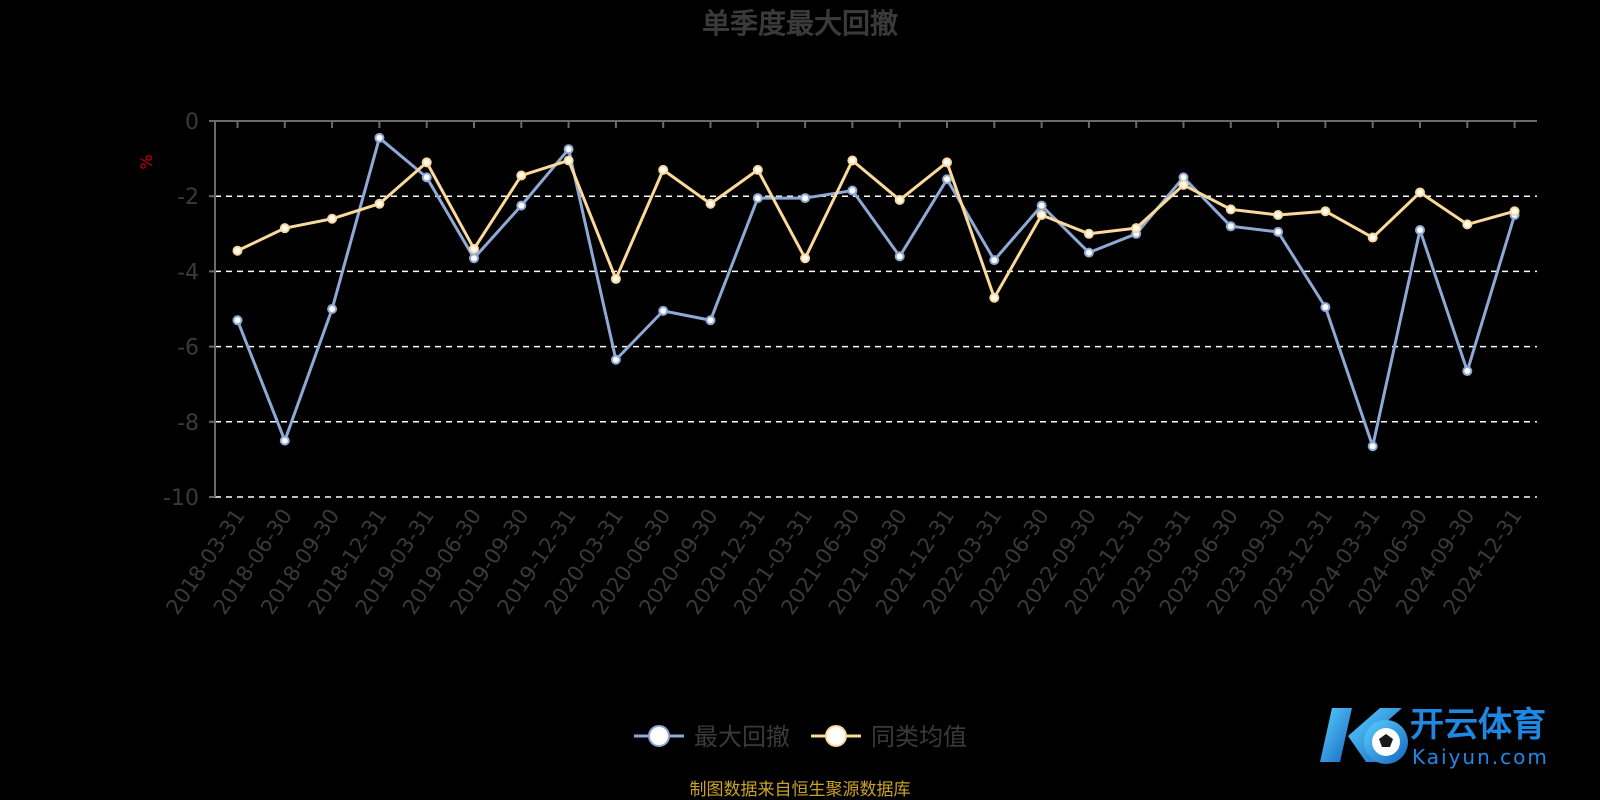 This screenshot has width=1600, height=800. What do you see at coordinates (192, 122) in the screenshot?
I see `y-tick-label: 0` at bounding box center [192, 122].